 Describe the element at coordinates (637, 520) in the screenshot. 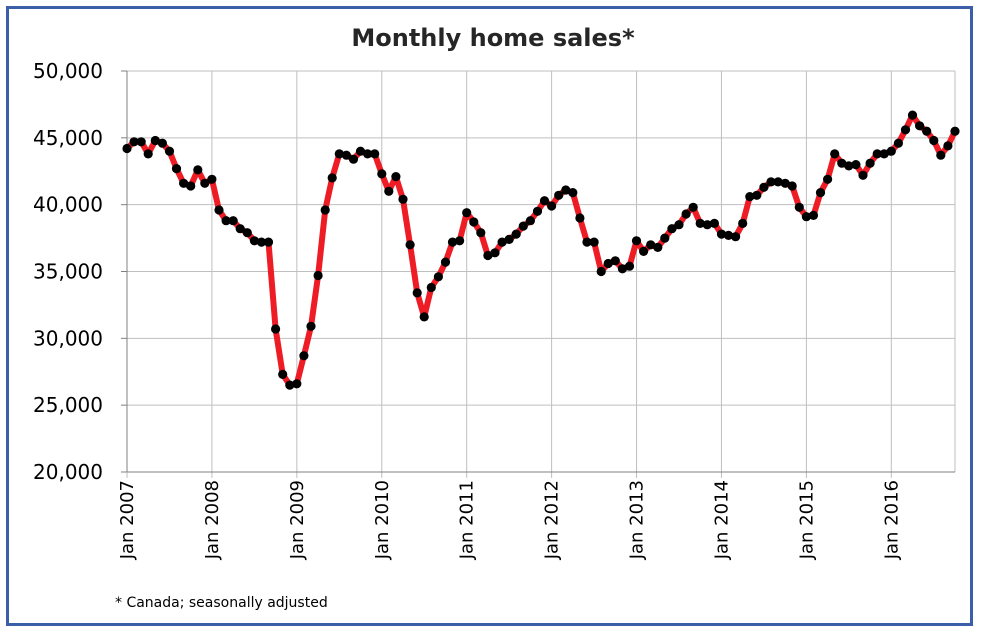

I see `x-tick-label: Jan 2013` at that location.